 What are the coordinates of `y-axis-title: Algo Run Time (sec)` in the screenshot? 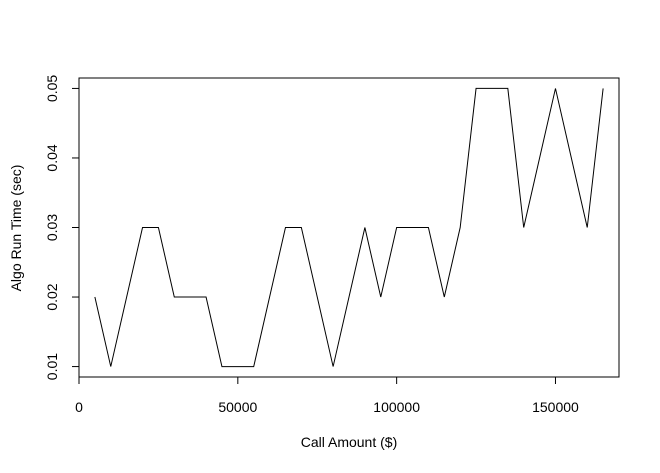 It's located at (16, 228).